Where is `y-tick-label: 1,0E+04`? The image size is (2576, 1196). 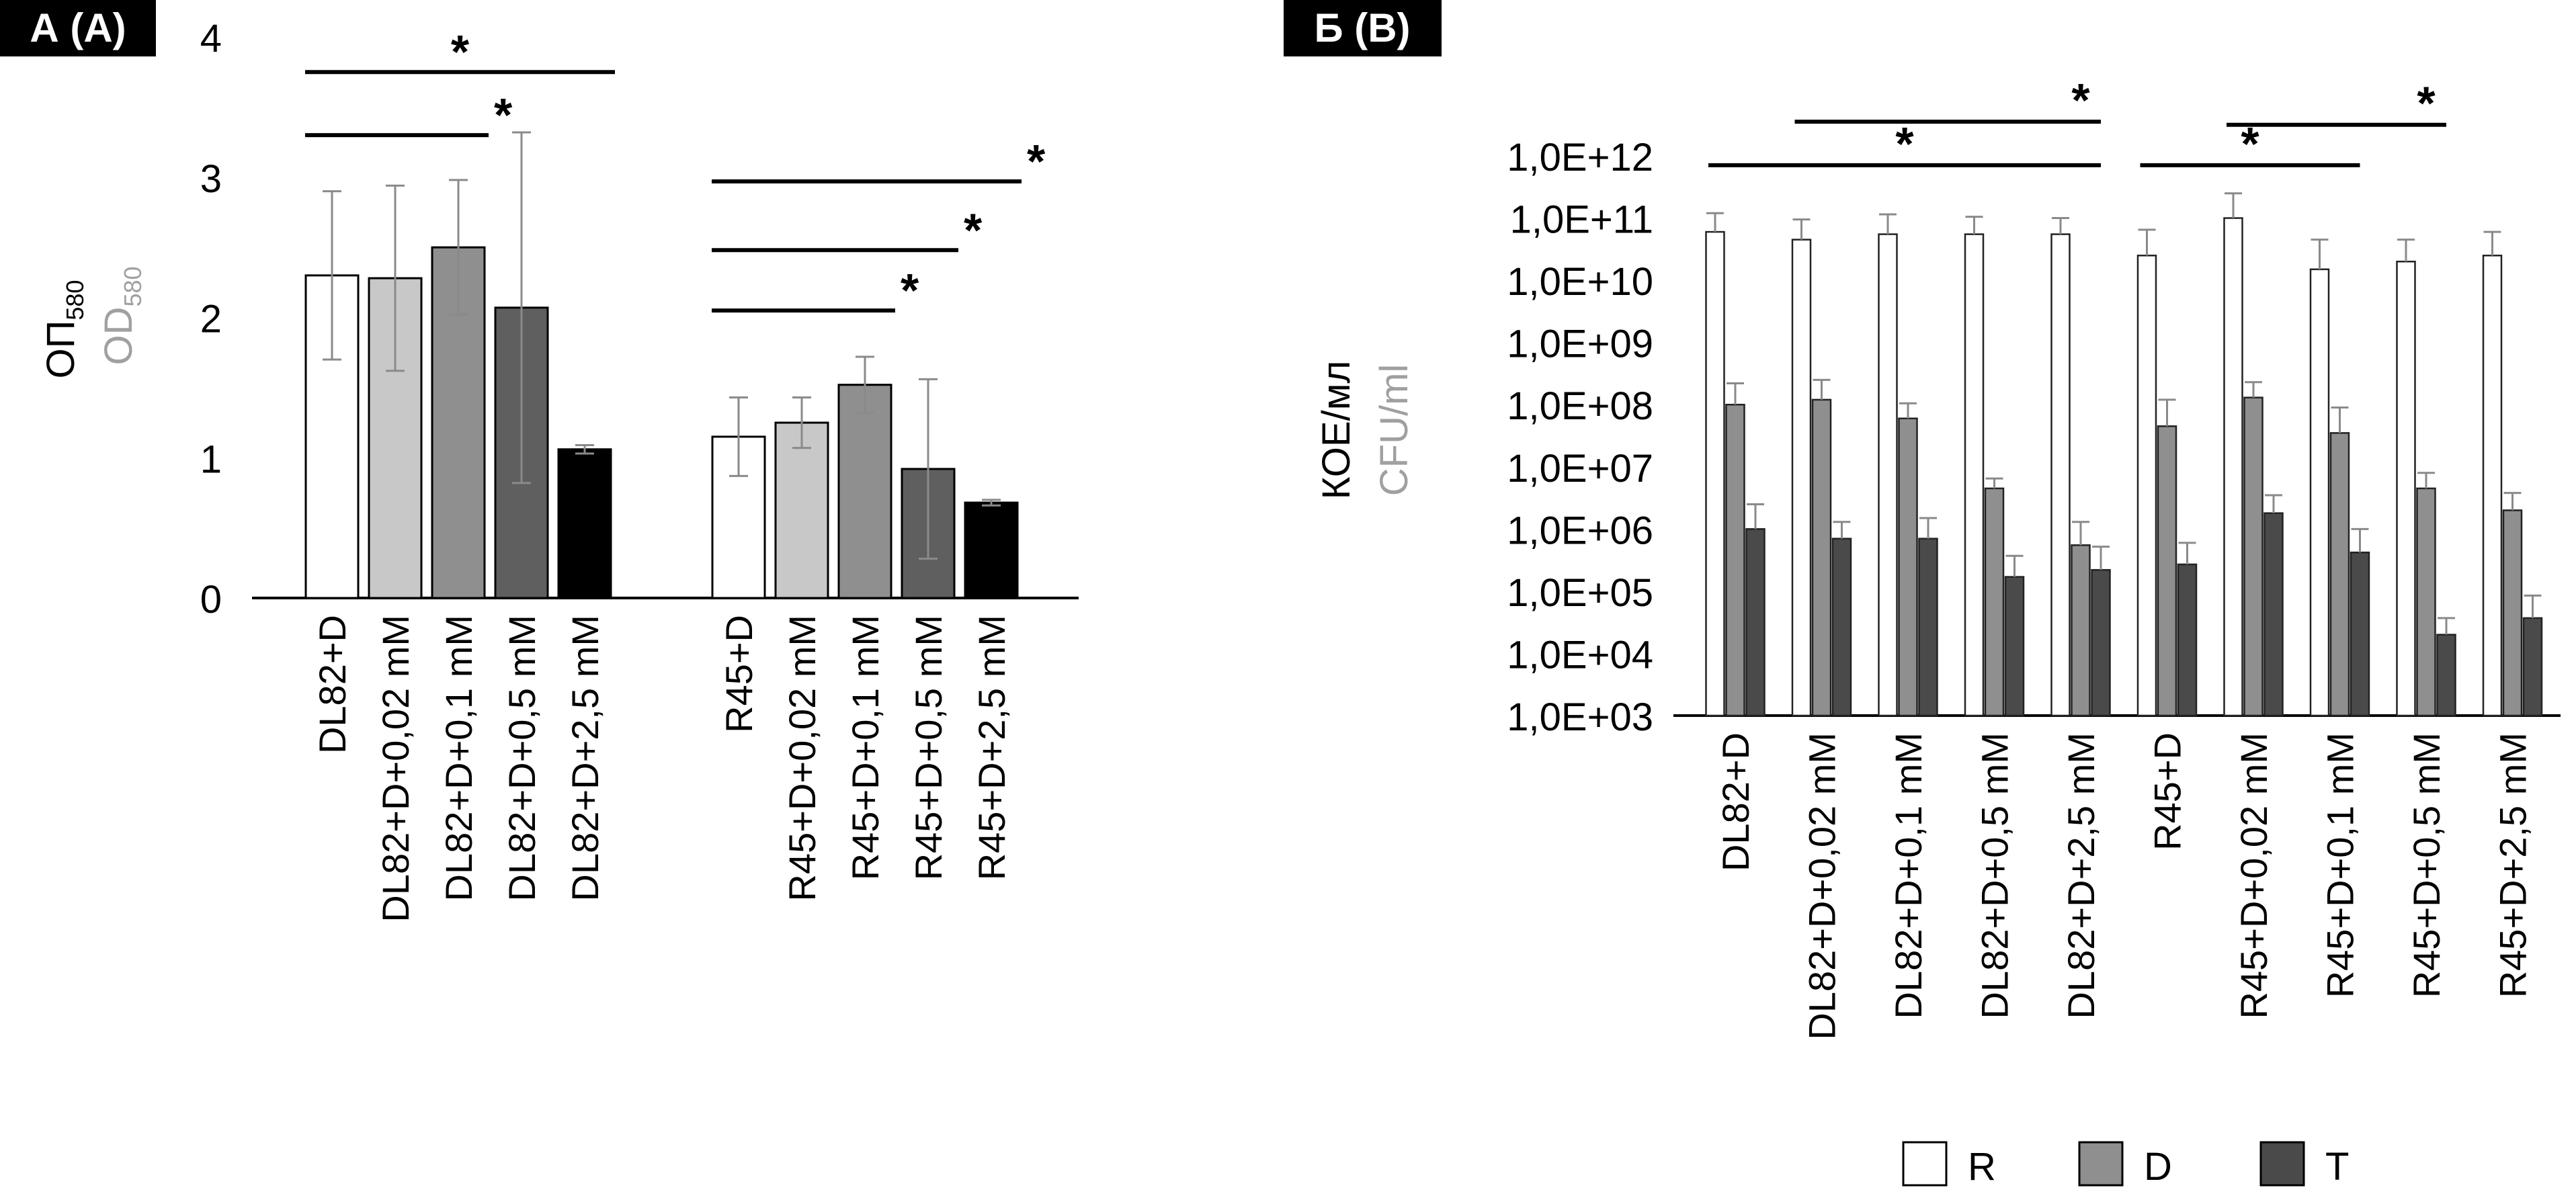
y-tick-label: 1,0E+04 is located at coordinates (1580, 655).